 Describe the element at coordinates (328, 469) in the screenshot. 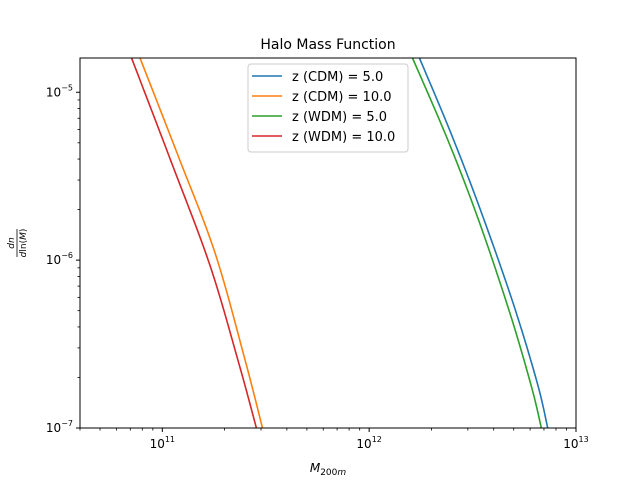

I see `x-axis-label: M200m` at that location.